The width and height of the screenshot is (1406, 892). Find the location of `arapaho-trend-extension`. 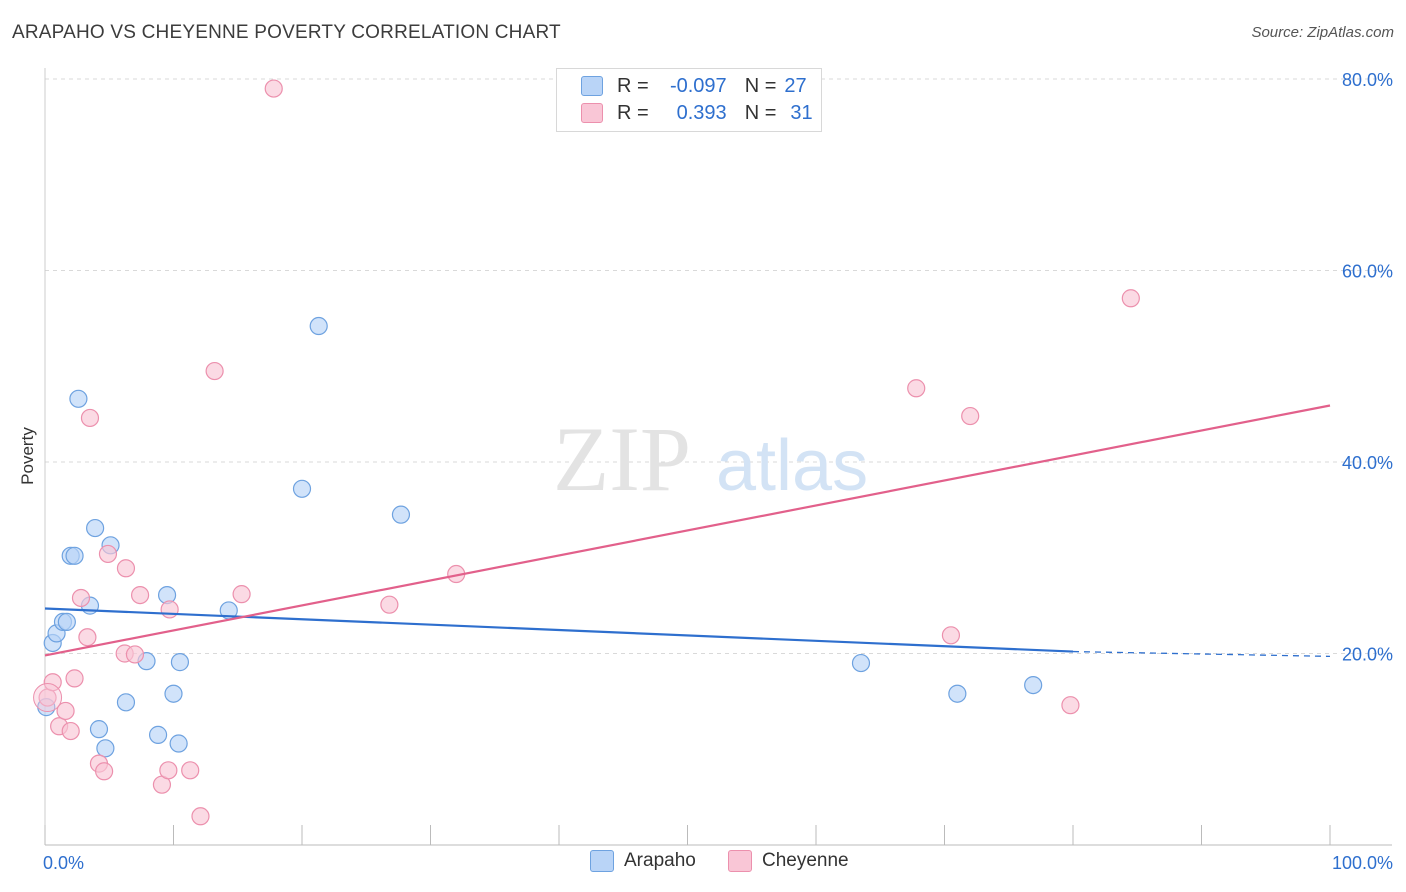

arapaho-trend-extension is located at coordinates (1201, 654).